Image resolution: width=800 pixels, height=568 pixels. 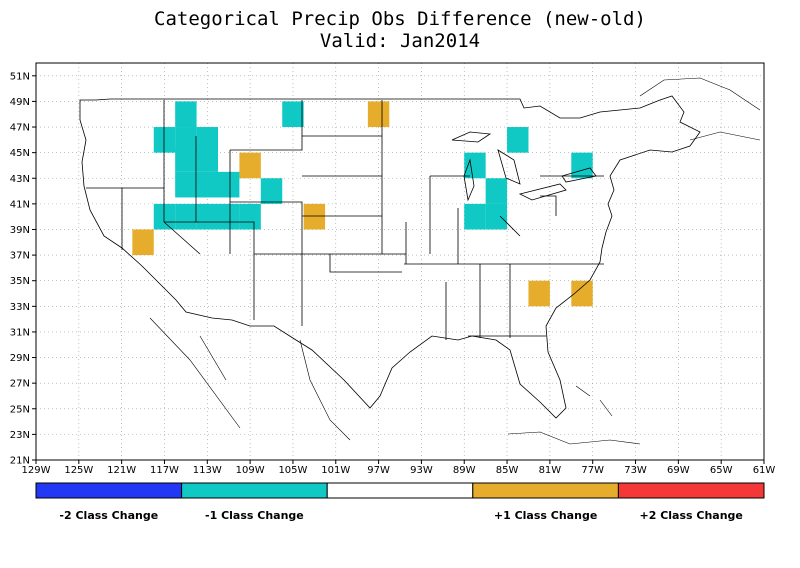 I want to click on lon-tick-label: 129W, so click(x=36, y=470).